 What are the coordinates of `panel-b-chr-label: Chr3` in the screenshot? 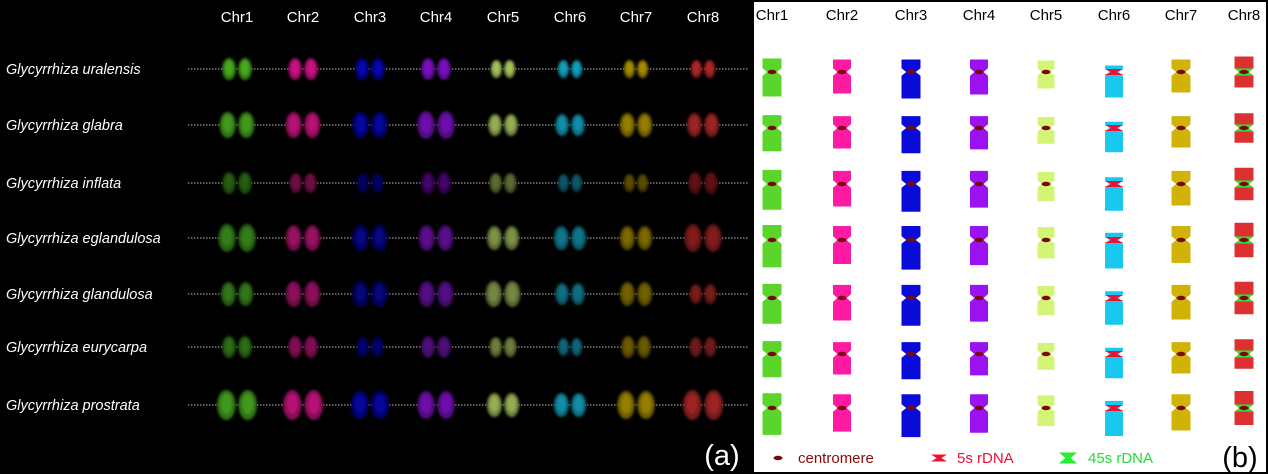 It's located at (911, 15).